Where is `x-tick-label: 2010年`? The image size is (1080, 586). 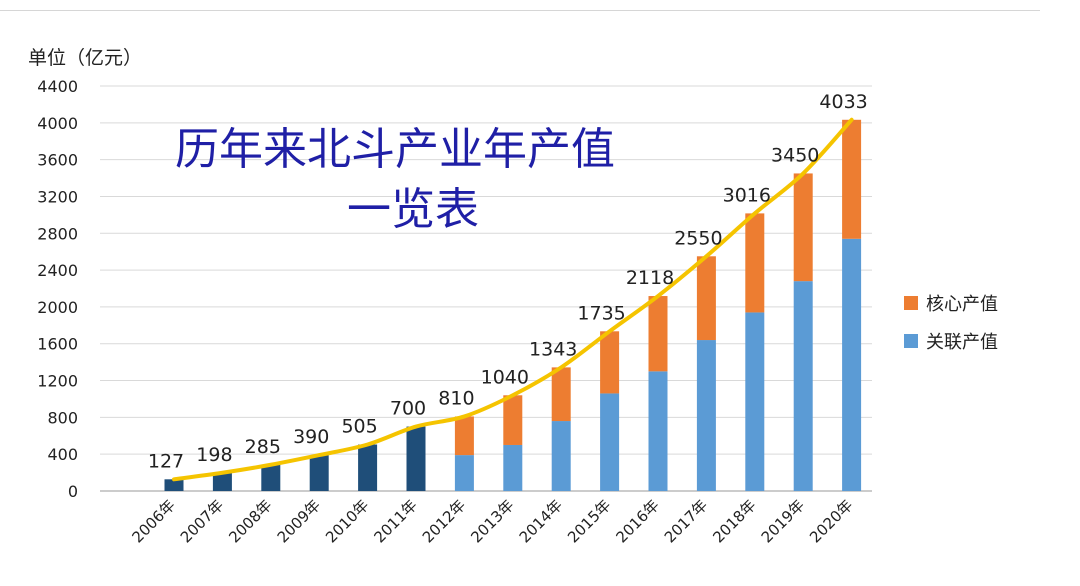
x-tick-label: 2010年 is located at coordinates (347, 521).